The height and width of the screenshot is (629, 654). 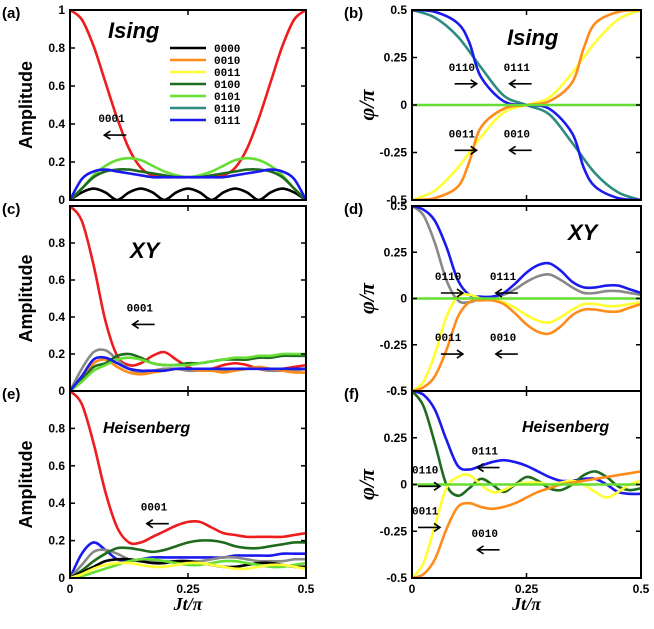 What do you see at coordinates (527, 589) in the screenshot?
I see `x-tick-label: 0.25` at bounding box center [527, 589].